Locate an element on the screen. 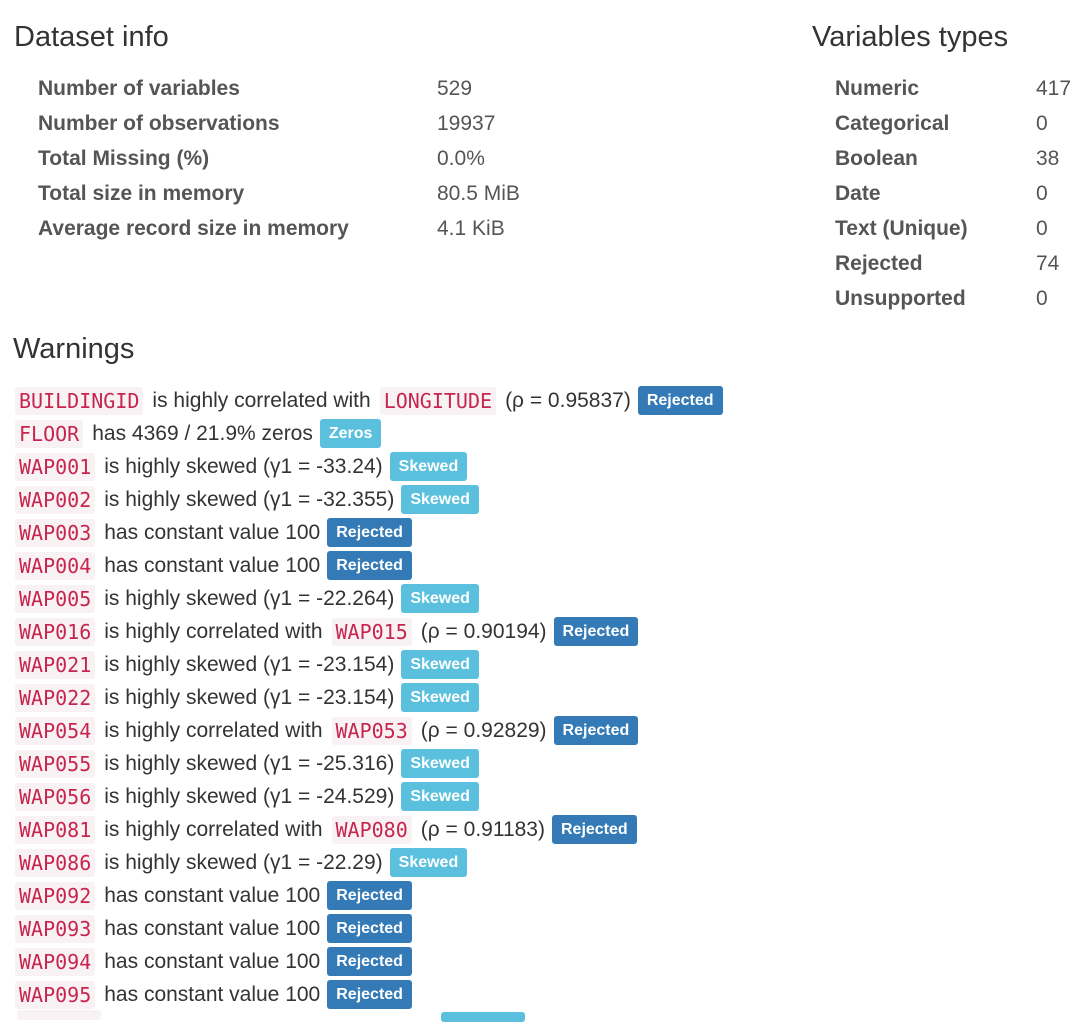 The image size is (1082, 1022). dataset-info-value: 4.1 KiB is located at coordinates (471, 228).